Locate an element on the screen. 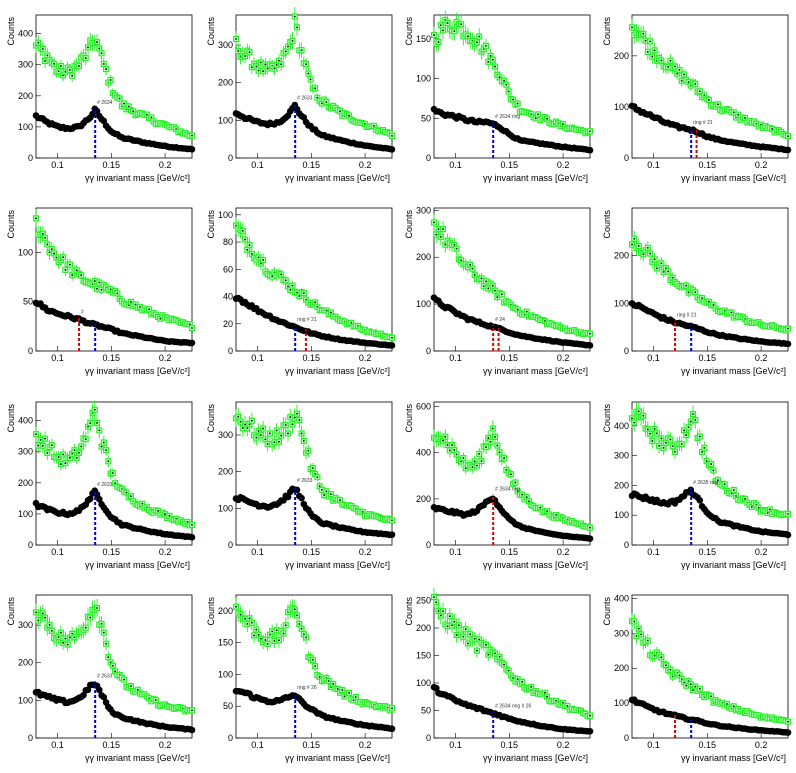 The width and height of the screenshot is (796, 773). y-tick-label: 400 is located at coordinates (423, 453).